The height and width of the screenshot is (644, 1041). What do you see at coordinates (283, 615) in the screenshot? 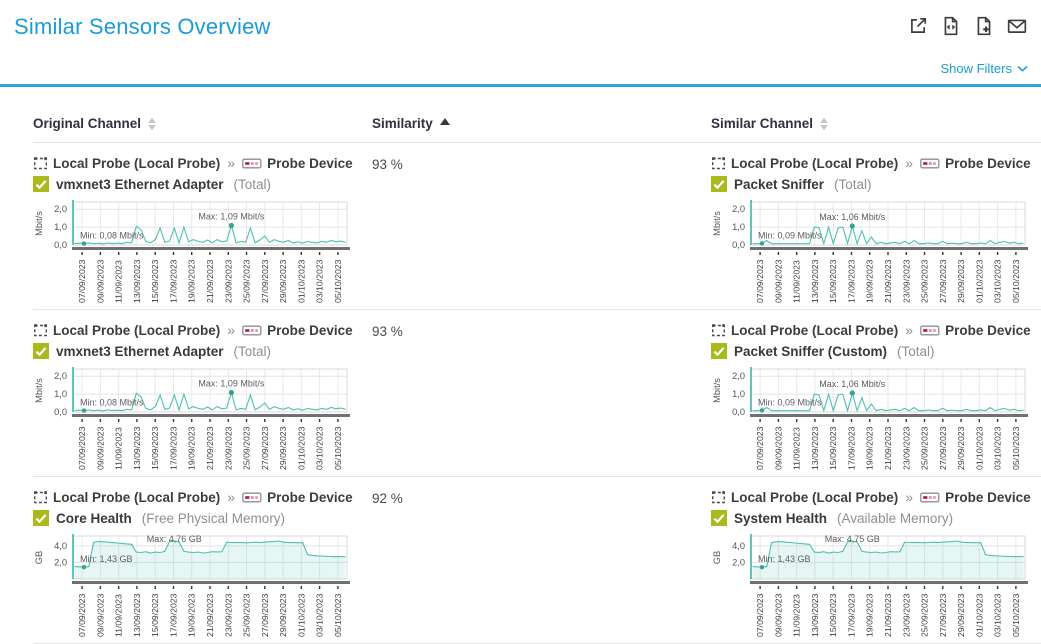
I see `svg-text: 29/09/2023` at bounding box center [283, 615].